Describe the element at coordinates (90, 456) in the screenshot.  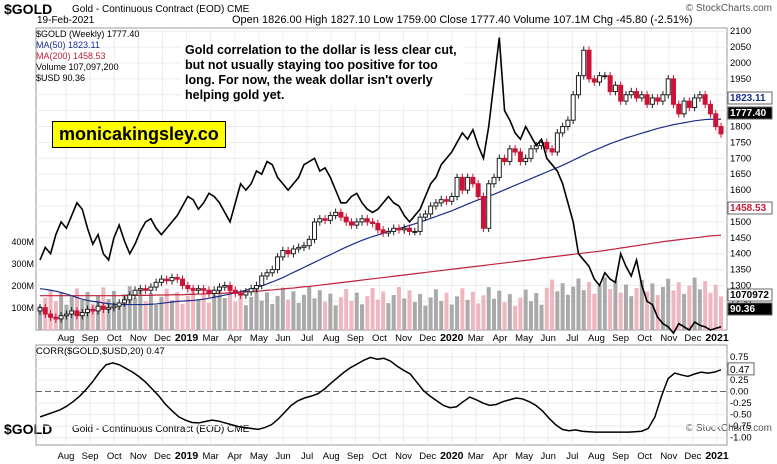
I see `x-tick-label: Sep` at that location.